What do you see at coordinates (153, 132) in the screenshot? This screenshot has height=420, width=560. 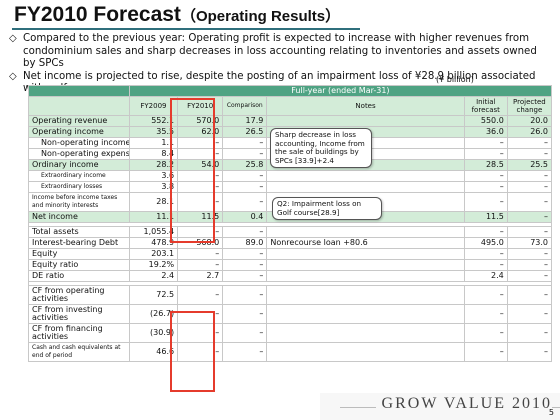 I see `cell-fy2009: 35.5` at bounding box center [153, 132].